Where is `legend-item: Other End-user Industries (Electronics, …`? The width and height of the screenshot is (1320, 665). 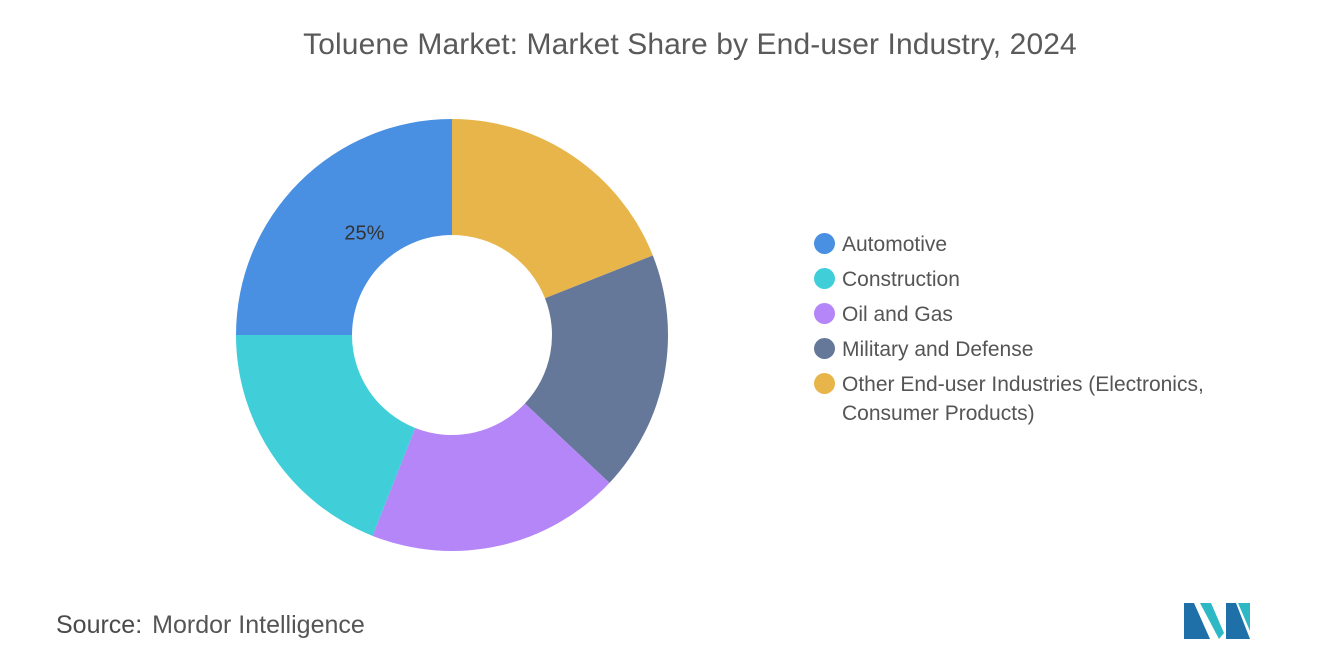
legend-item: Other End-user Industries (Electronics, … is located at coordinates (1044, 399).